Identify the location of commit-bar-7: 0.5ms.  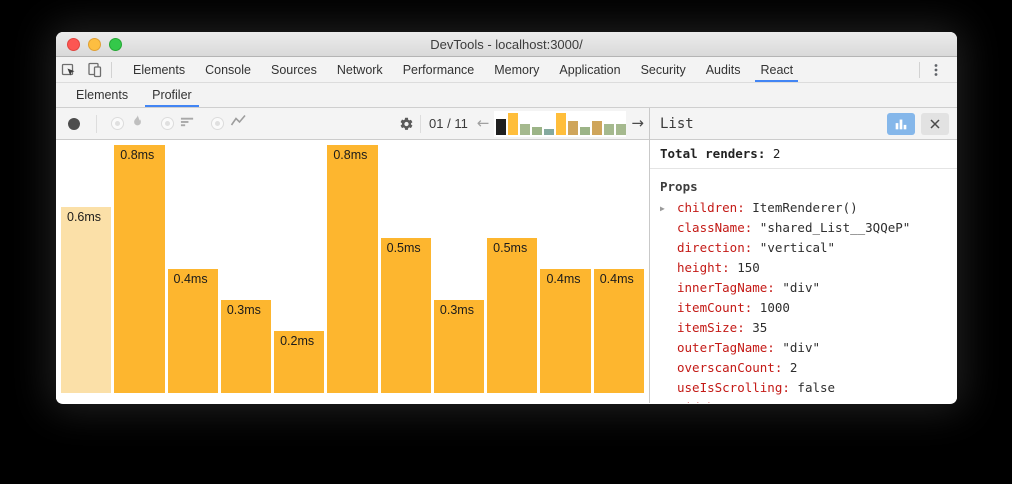
(405, 315).